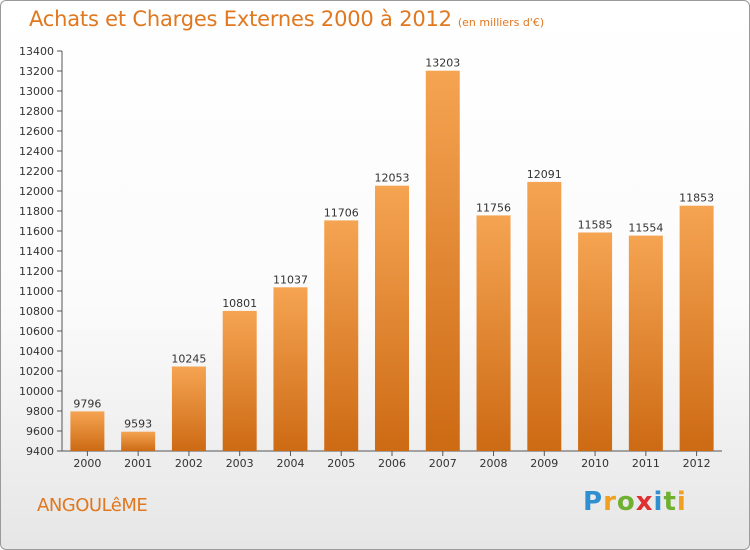  Describe the element at coordinates (697, 463) in the screenshot. I see `x-tick-label-2012: 2012` at that location.